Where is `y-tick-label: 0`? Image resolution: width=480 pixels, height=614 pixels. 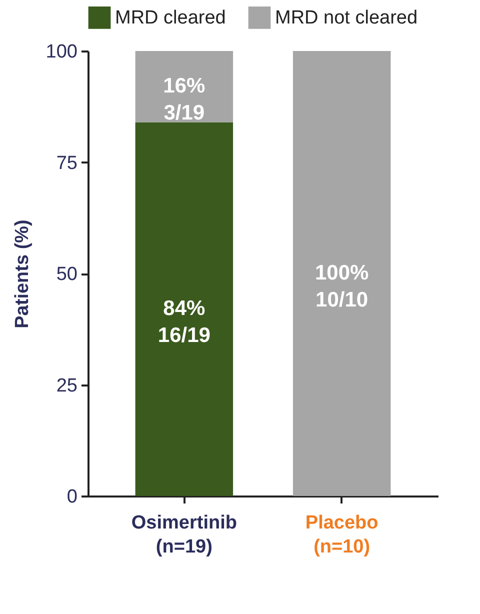
y-tick-label: 0 is located at coordinates (72, 497).